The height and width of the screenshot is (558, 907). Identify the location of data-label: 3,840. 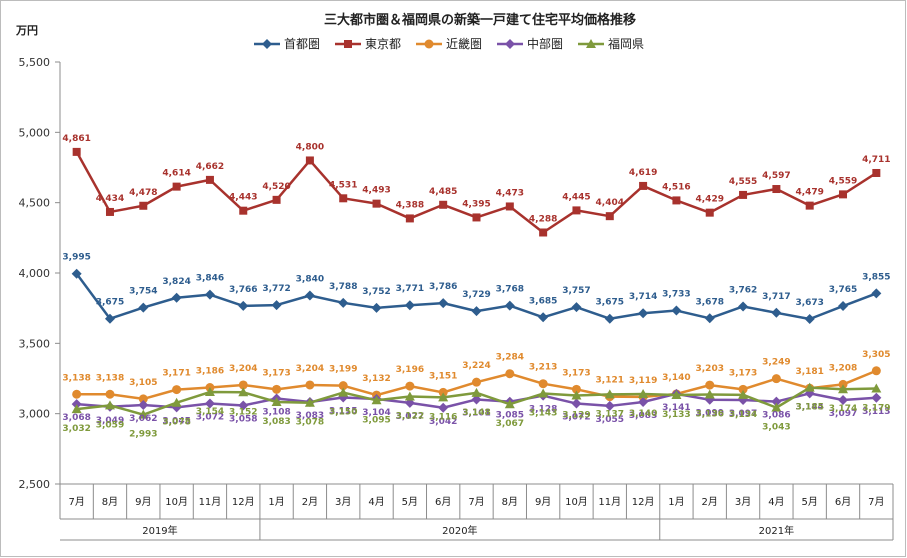
(310, 280).